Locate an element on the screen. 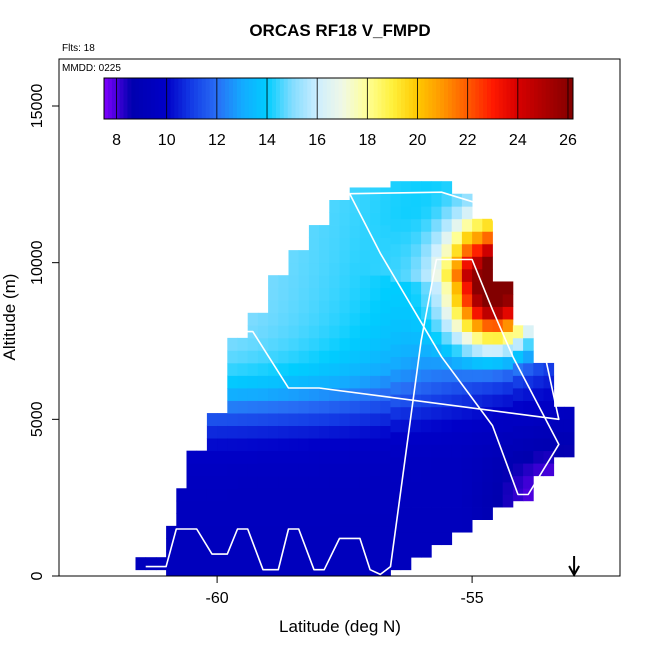 The height and width of the screenshot is (650, 650). y-tick-label: 15000 is located at coordinates (37, 106).